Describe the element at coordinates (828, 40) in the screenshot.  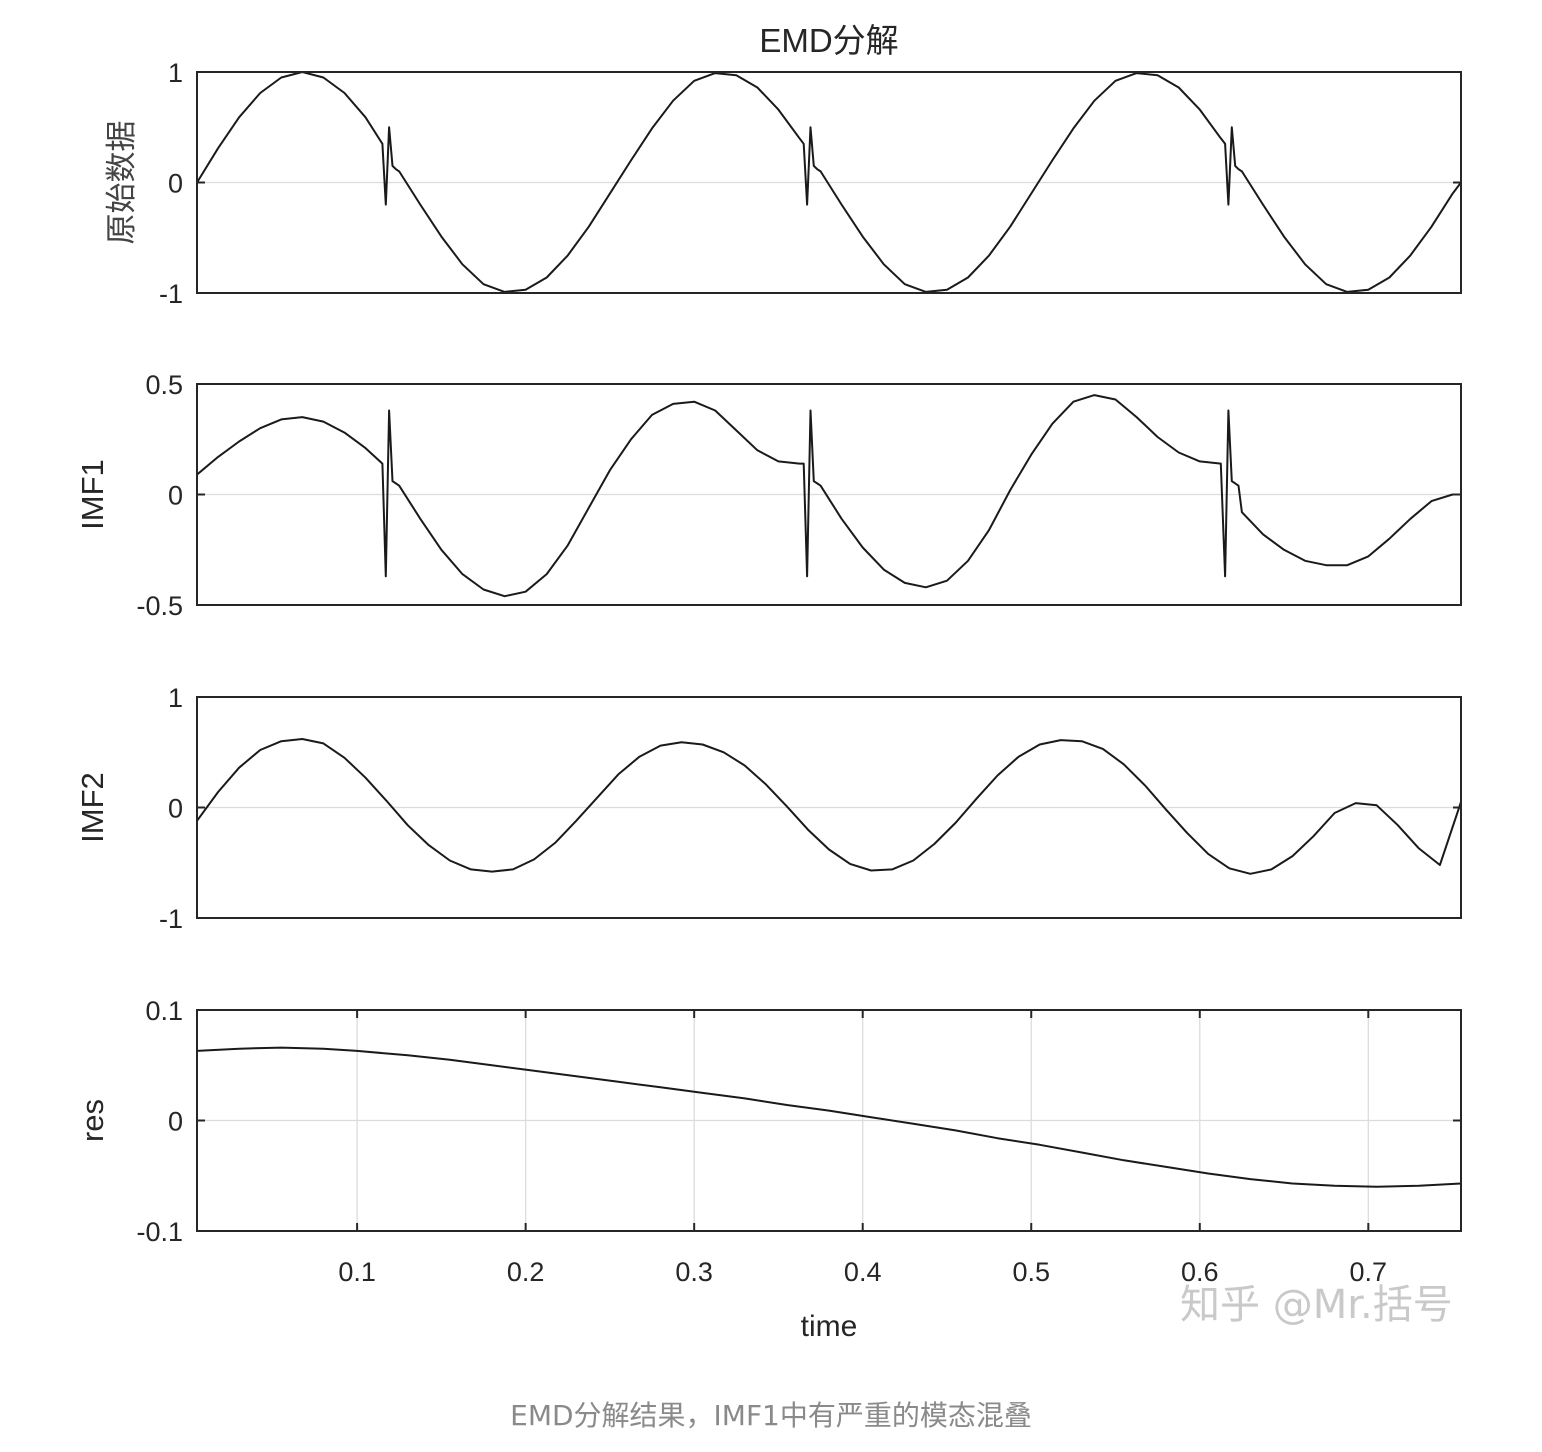
I see `figure-title: EMD分解` at that location.